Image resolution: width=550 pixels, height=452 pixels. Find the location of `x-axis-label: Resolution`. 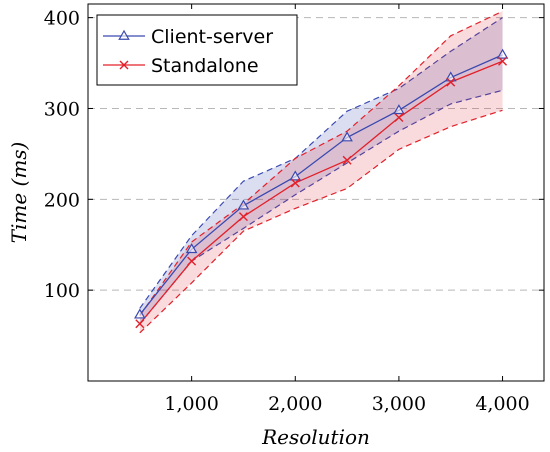

x-axis-label: Resolution is located at coordinates (315, 437).